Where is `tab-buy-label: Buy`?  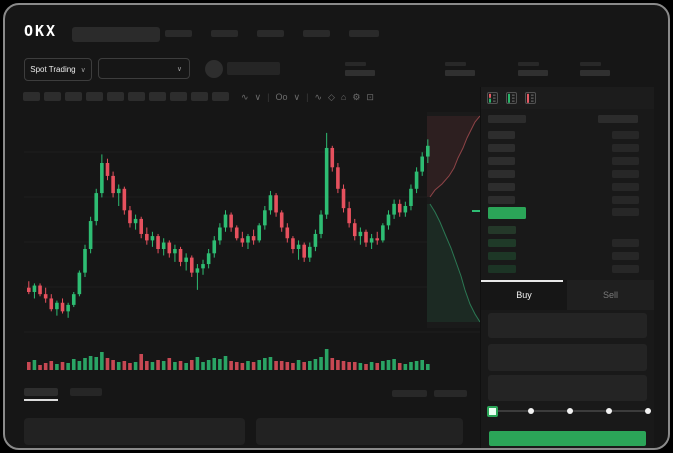
tab-buy-label: Buy is located at coordinates (524, 295).